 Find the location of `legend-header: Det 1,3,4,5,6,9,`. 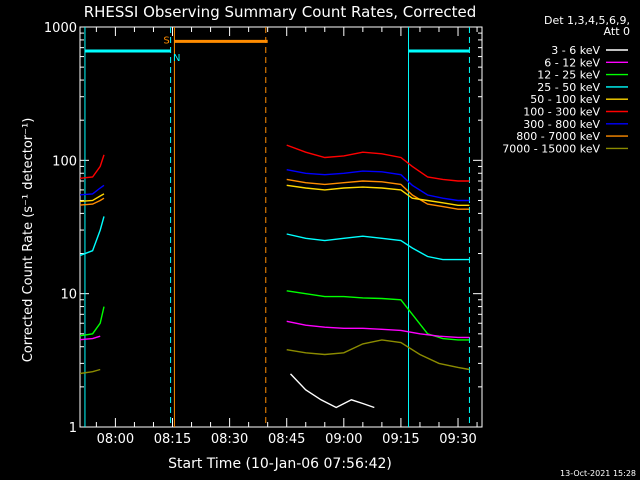

legend-header: Det 1,3,4,5,6,9, is located at coordinates (587, 20).